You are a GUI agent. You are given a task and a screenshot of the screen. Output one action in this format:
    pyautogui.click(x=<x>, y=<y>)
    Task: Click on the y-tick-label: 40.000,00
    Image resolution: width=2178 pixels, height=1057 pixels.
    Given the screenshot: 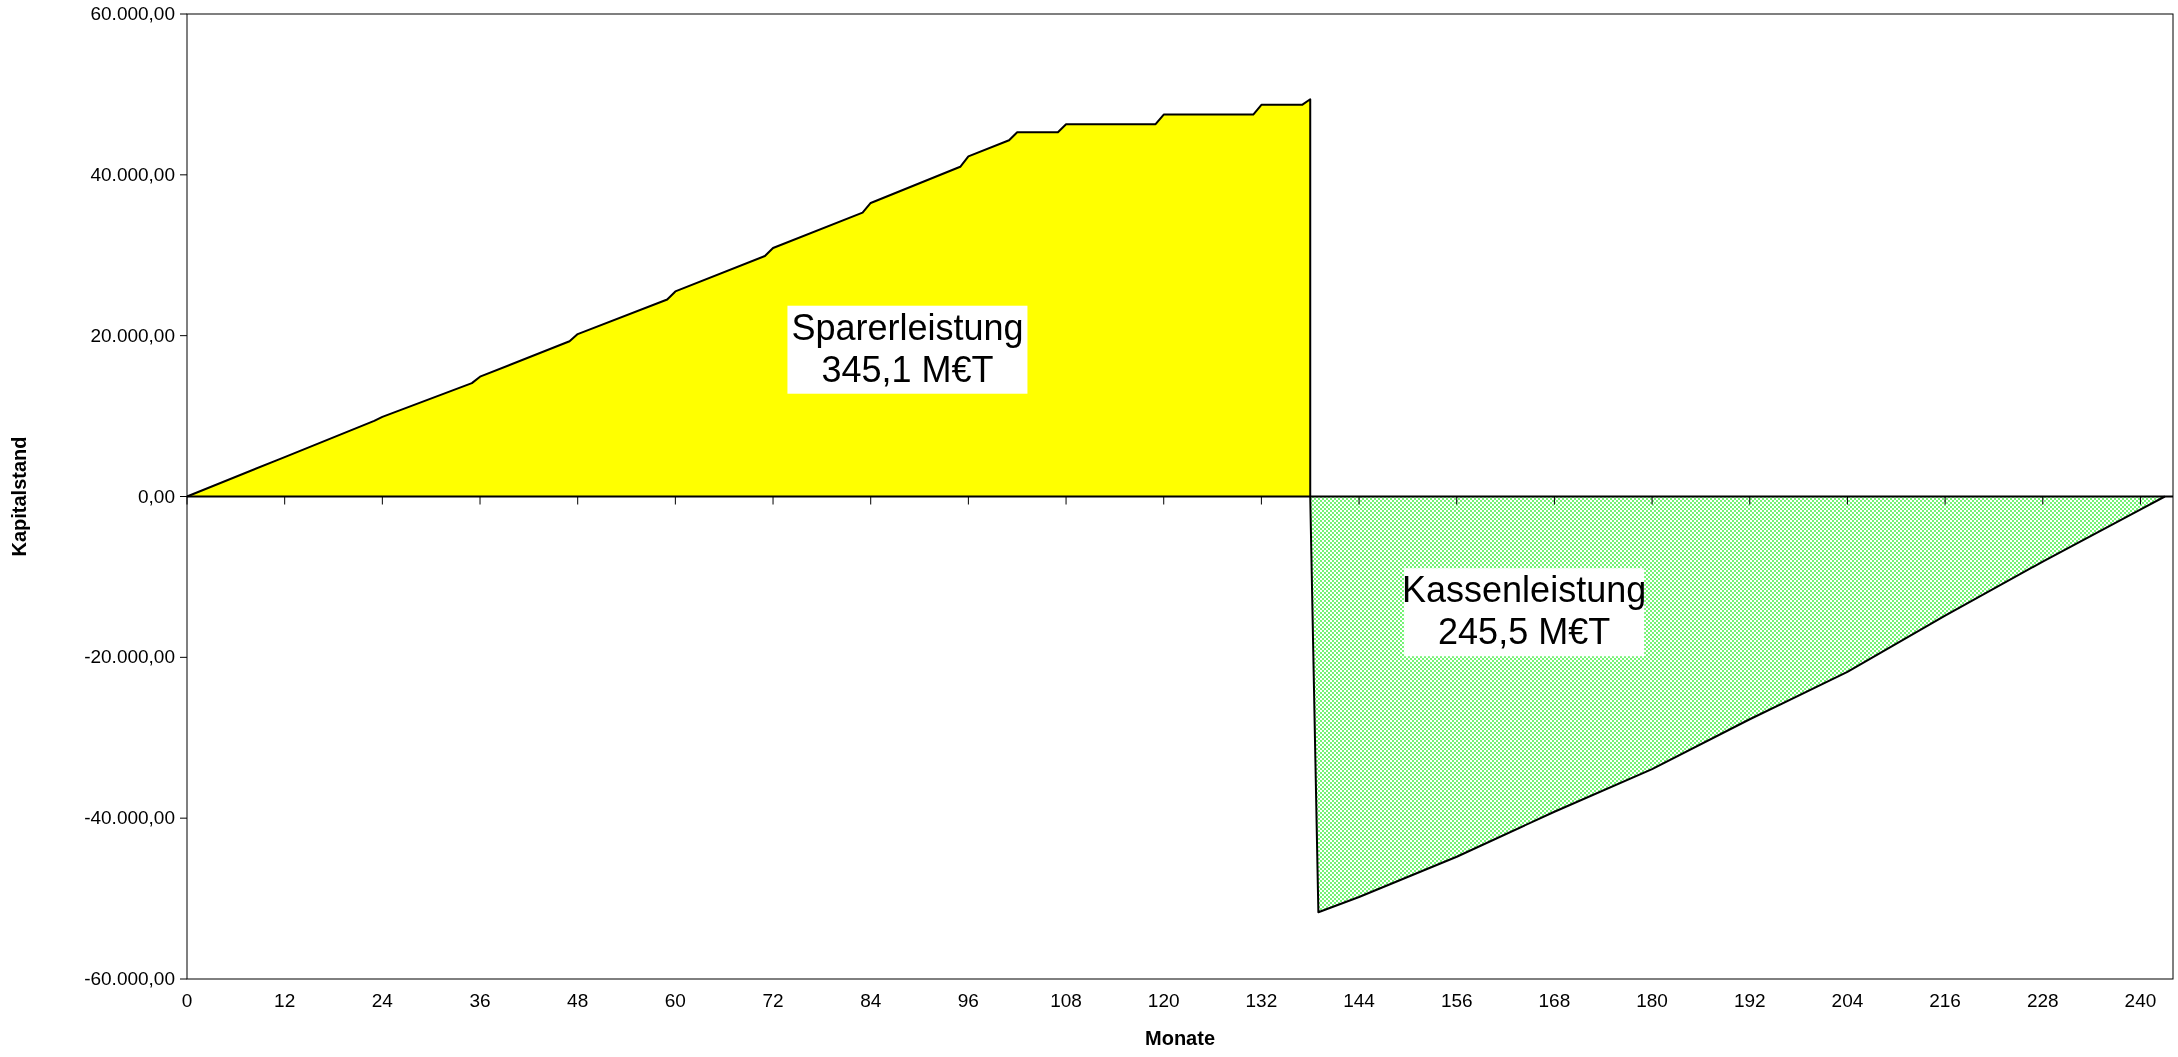 What is the action you would take?
    pyautogui.click(x=132, y=174)
    